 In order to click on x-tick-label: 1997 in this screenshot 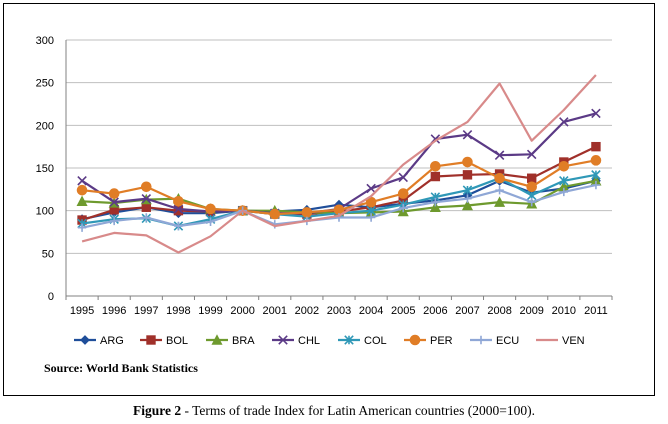, I will do `click(146, 311)`.